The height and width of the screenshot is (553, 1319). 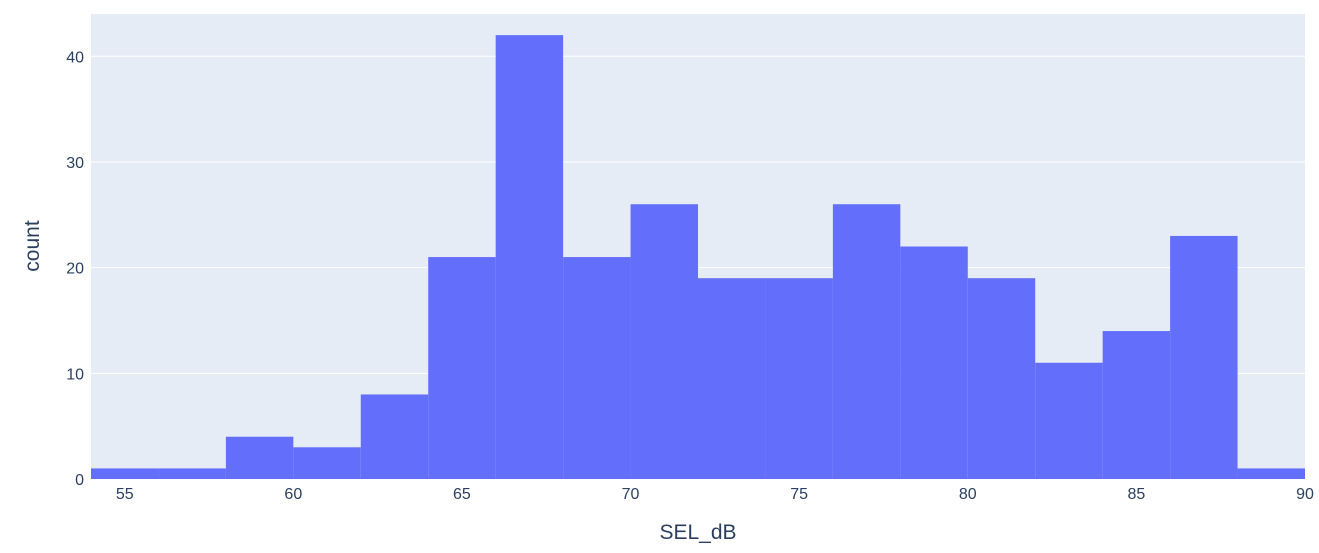 I want to click on x-tick-label: 85, so click(x=1136, y=494).